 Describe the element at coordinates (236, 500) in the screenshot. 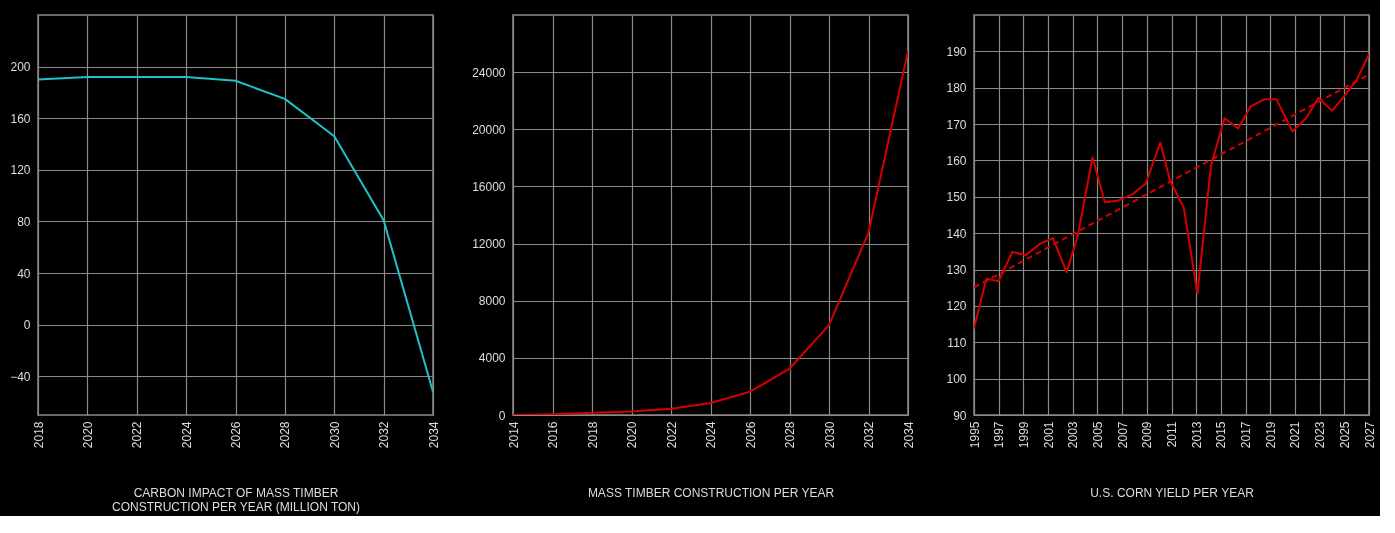

I see `x-axis-title: CARBON IMPACT OF MASS TIMBER CONSTRUCTION PER YEAR (MILLION TON)` at that location.